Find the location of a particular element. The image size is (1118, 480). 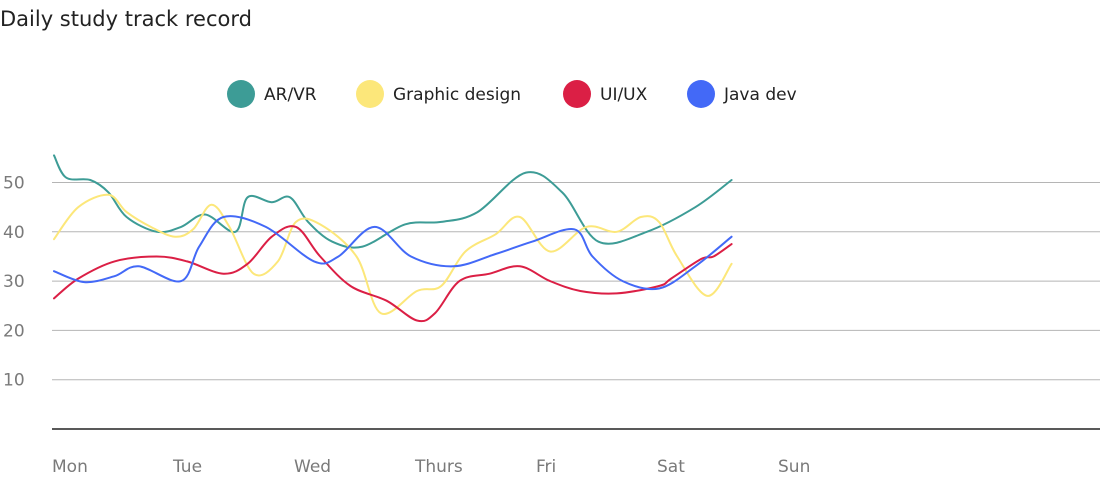

legend-item: AR/VR is located at coordinates (272, 94).